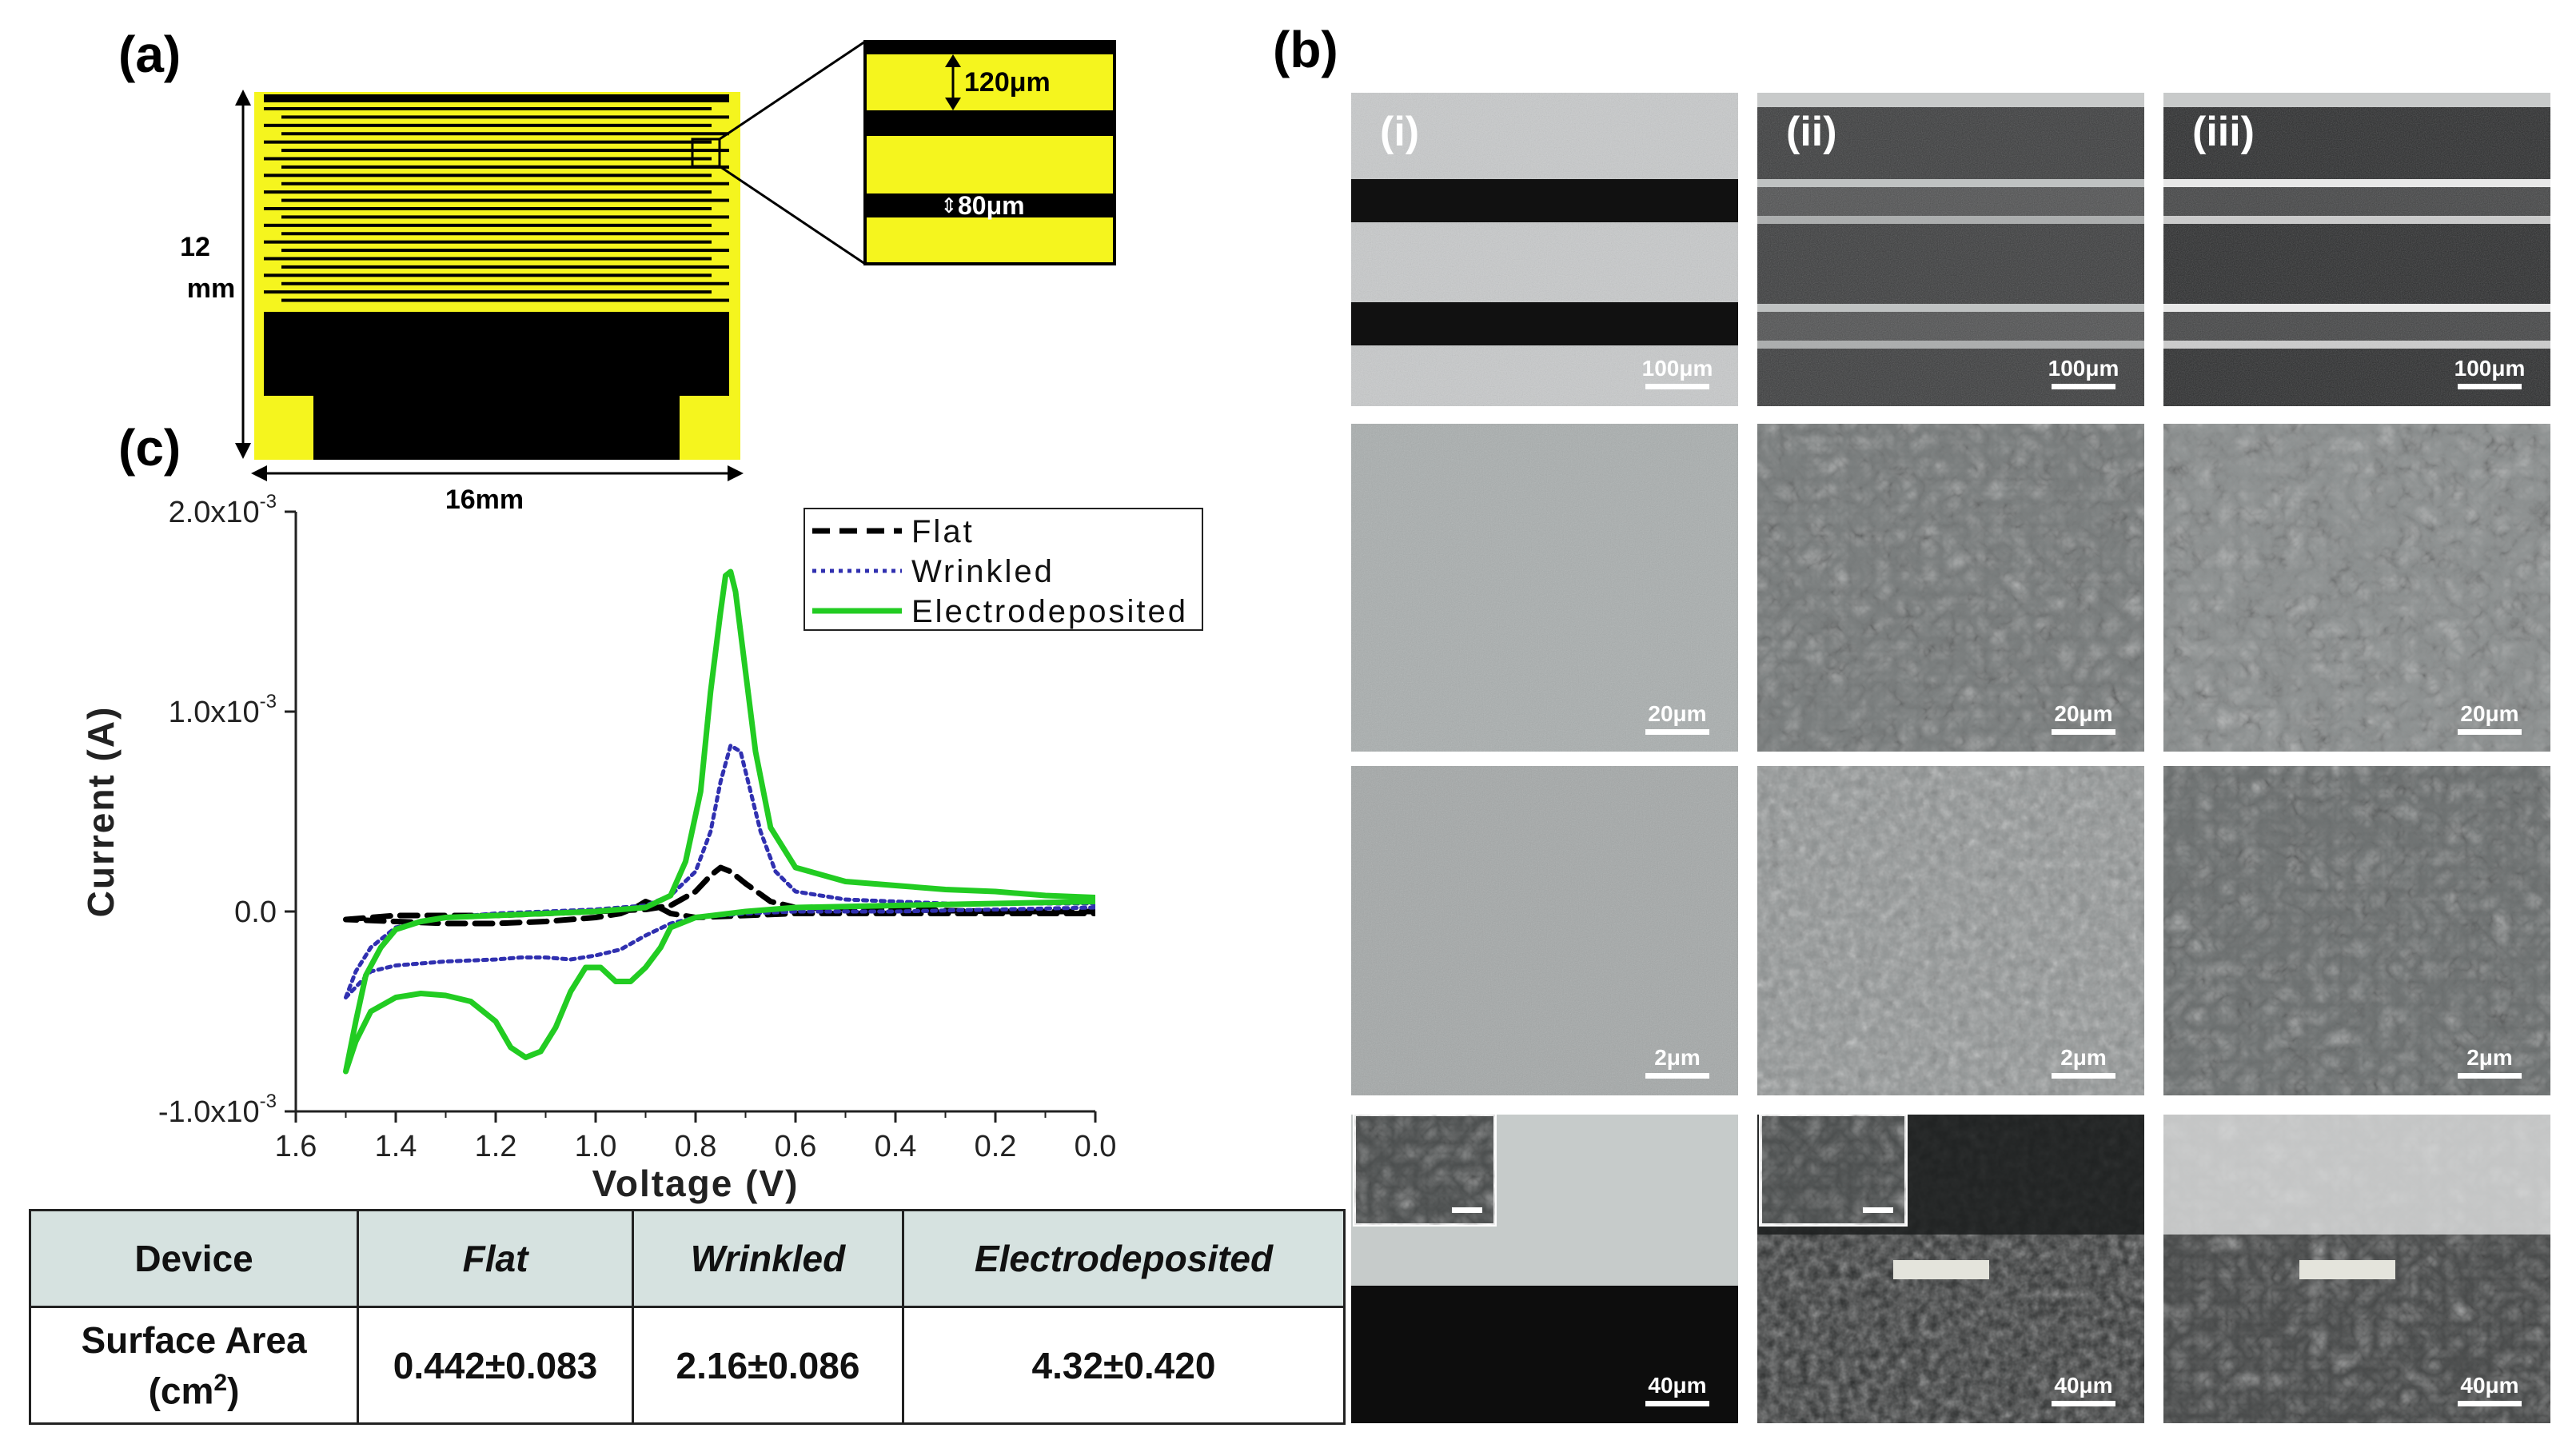 The width and height of the screenshot is (2576, 1448). What do you see at coordinates (194, 1258) in the screenshot?
I see `header-device: Device` at bounding box center [194, 1258].